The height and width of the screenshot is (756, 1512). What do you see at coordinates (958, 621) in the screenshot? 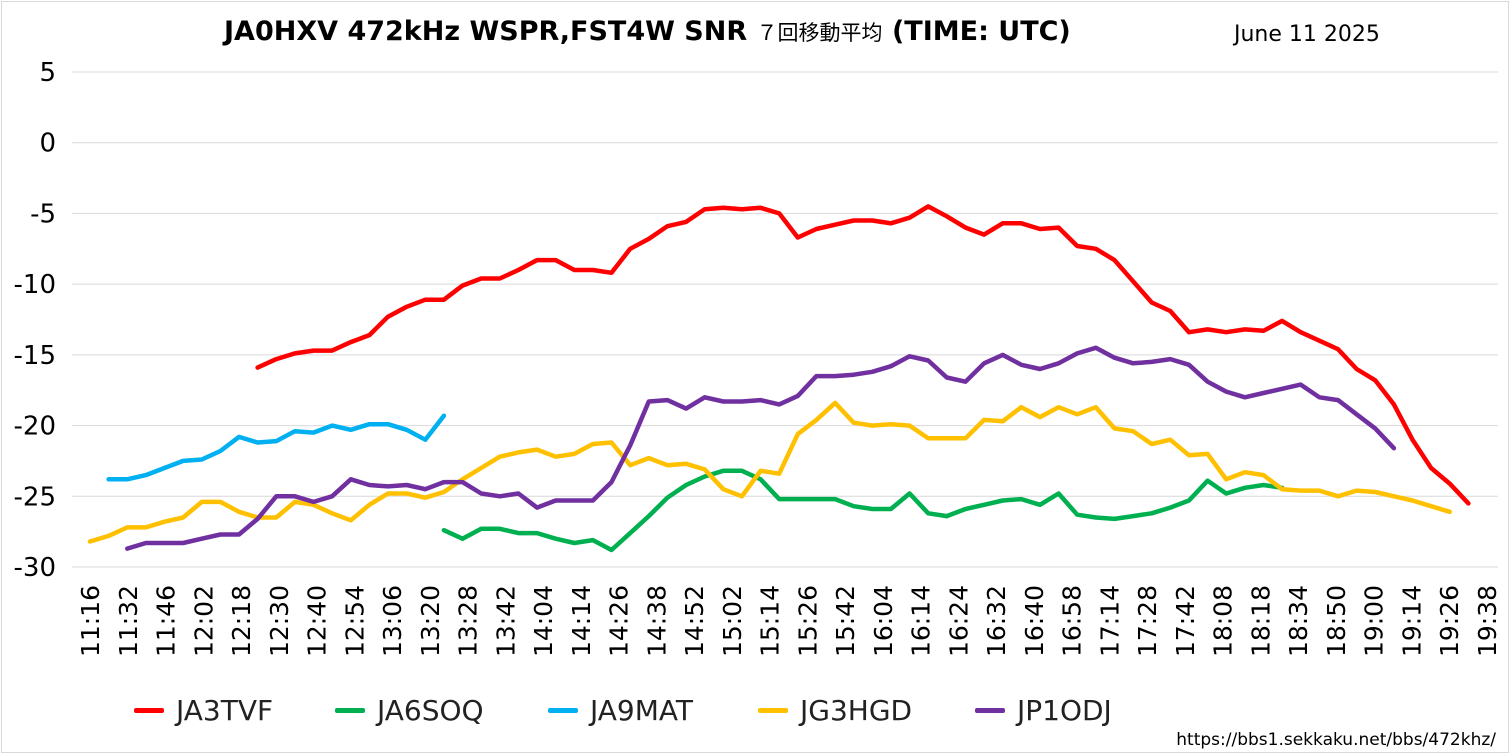
I see `x-tick-label: 16:24` at bounding box center [958, 621].